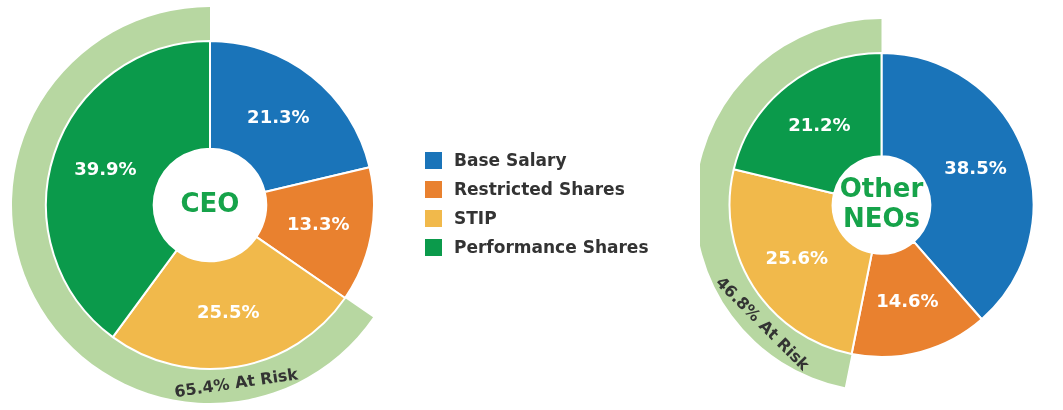 The image size is (1063, 410). I want to click on data-label: 21.2%, so click(819, 124).